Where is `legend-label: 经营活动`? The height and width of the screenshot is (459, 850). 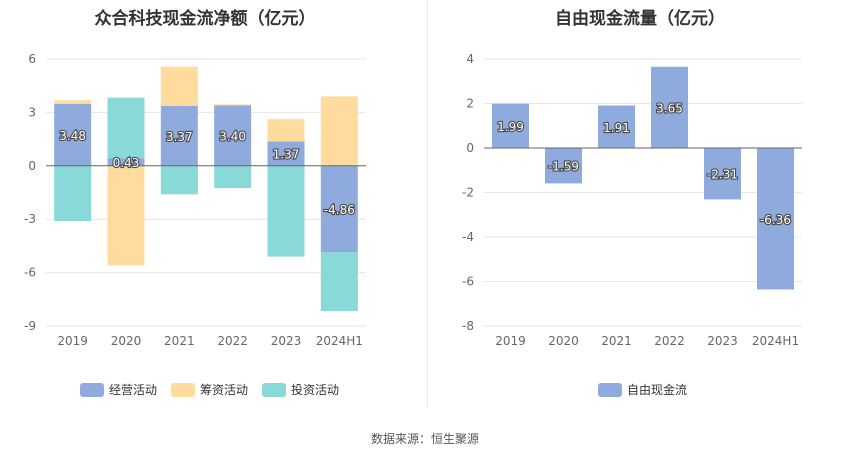
legend-label: 经营活动 is located at coordinates (133, 390).